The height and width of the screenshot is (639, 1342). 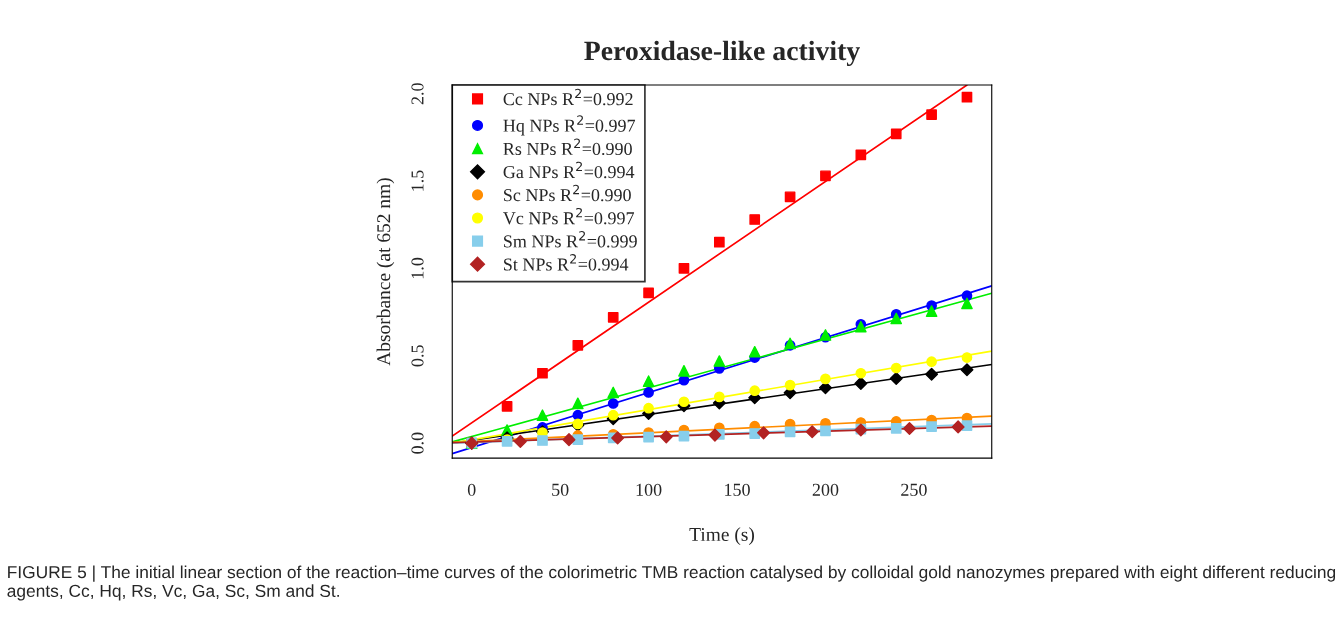 What do you see at coordinates (569, 170) in the screenshot?
I see `legend-label: Ga NPs R$^{2}$=0.994` at bounding box center [569, 170].